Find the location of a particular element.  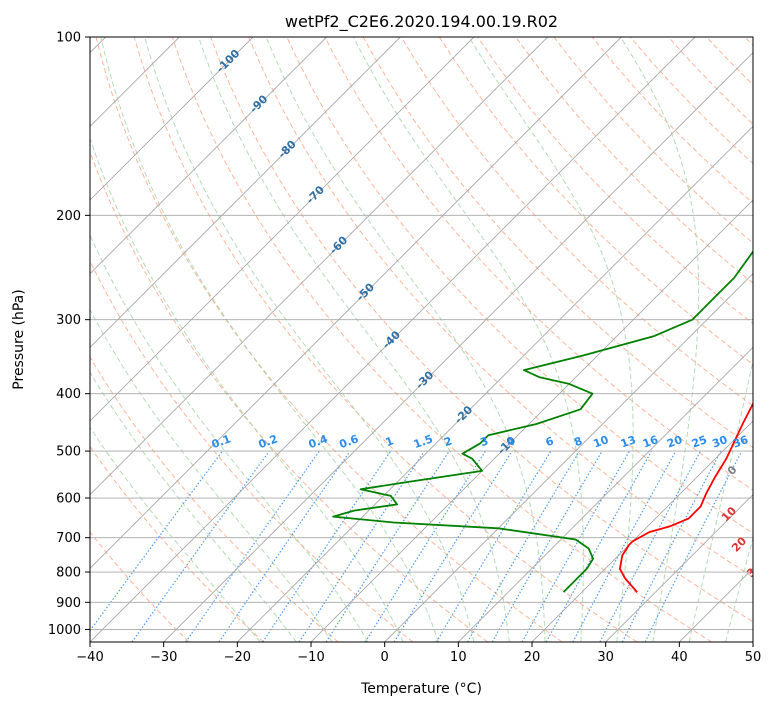

mixing-ratio-label: 4 is located at coordinates (511, 441).